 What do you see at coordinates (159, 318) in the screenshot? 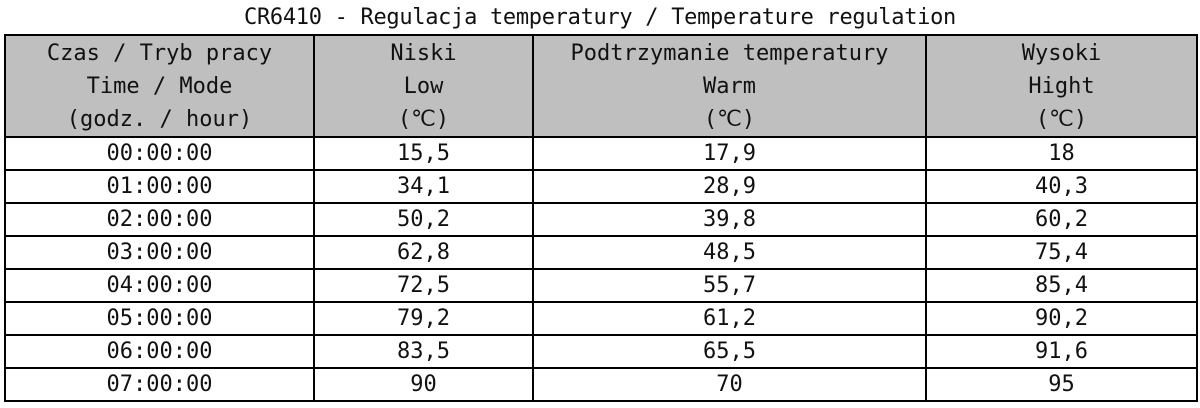
I see `time-cell: 05:00:00` at bounding box center [159, 318].